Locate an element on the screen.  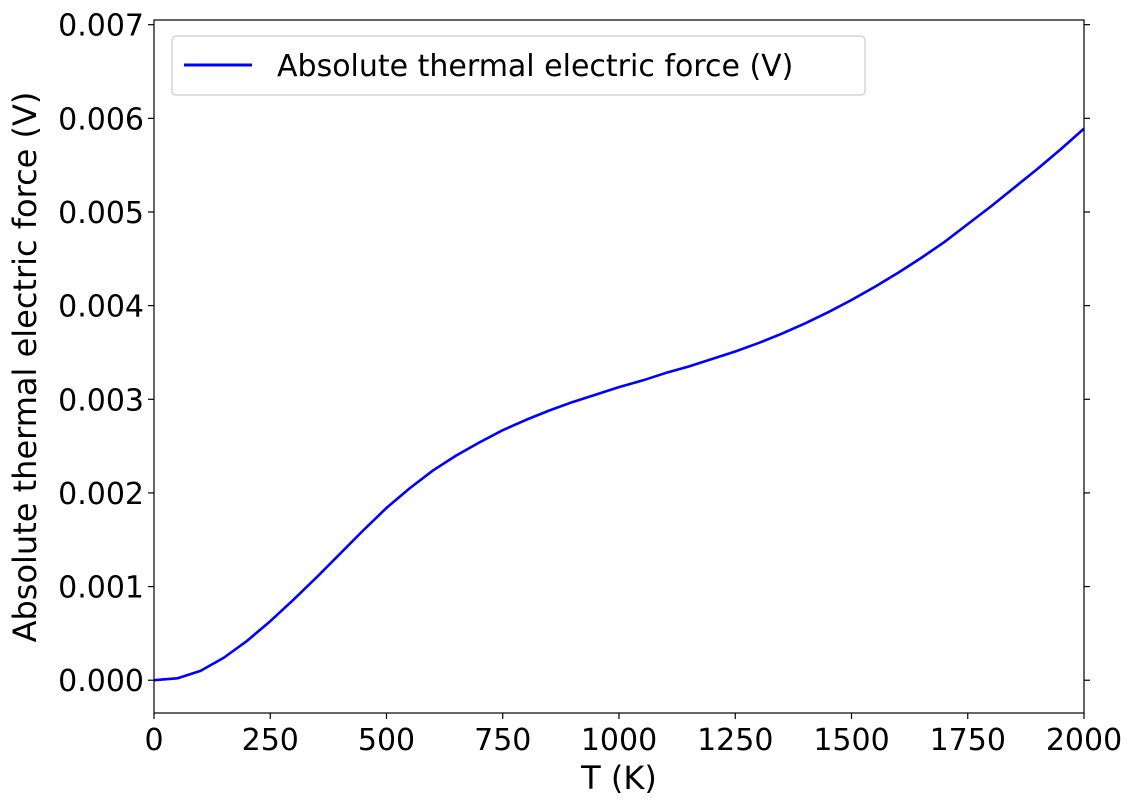
y-axis-label: Absolute thermal electric force (V) is located at coordinates (25, 367).